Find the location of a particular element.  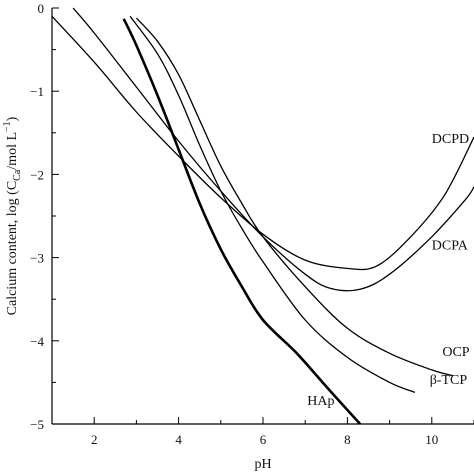

x-tick-label: 6 is located at coordinates (263, 439).